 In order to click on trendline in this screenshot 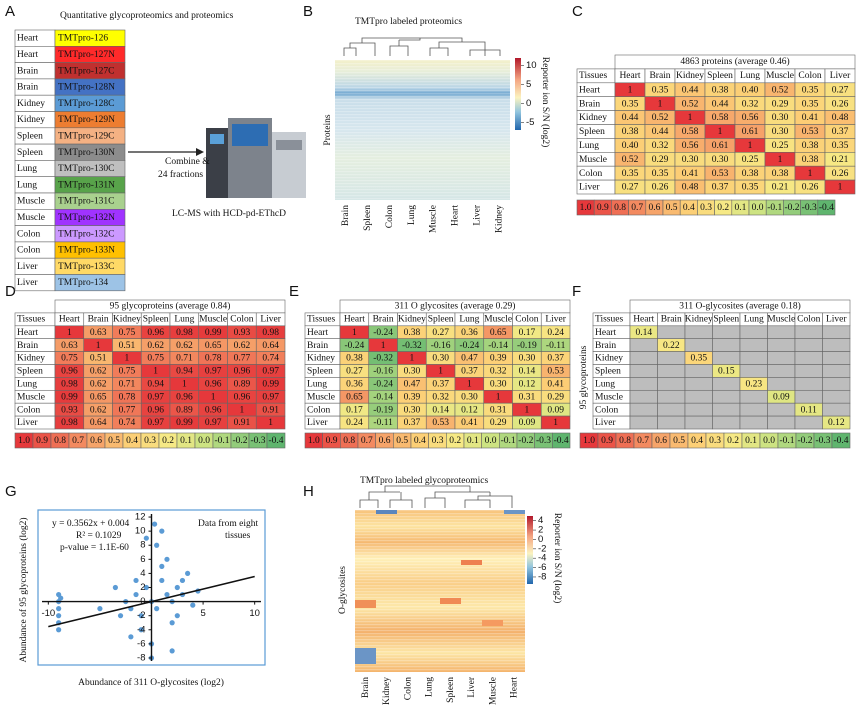, I will do `click(151, 601)`.